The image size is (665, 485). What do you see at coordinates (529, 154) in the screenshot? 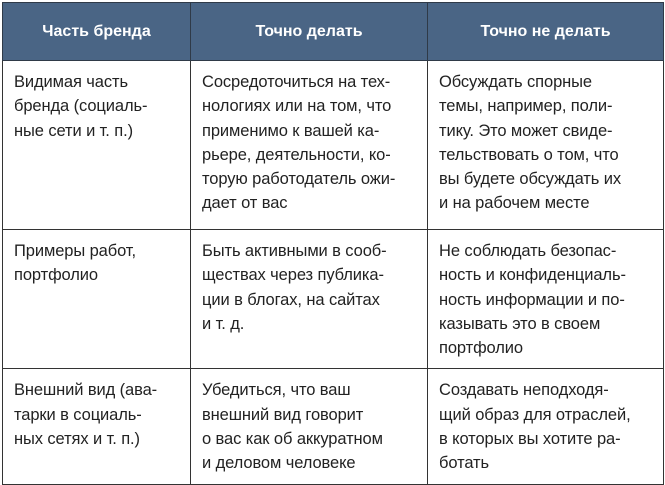
I see `cell-text-line: тельствовать о том, что` at bounding box center [529, 154].